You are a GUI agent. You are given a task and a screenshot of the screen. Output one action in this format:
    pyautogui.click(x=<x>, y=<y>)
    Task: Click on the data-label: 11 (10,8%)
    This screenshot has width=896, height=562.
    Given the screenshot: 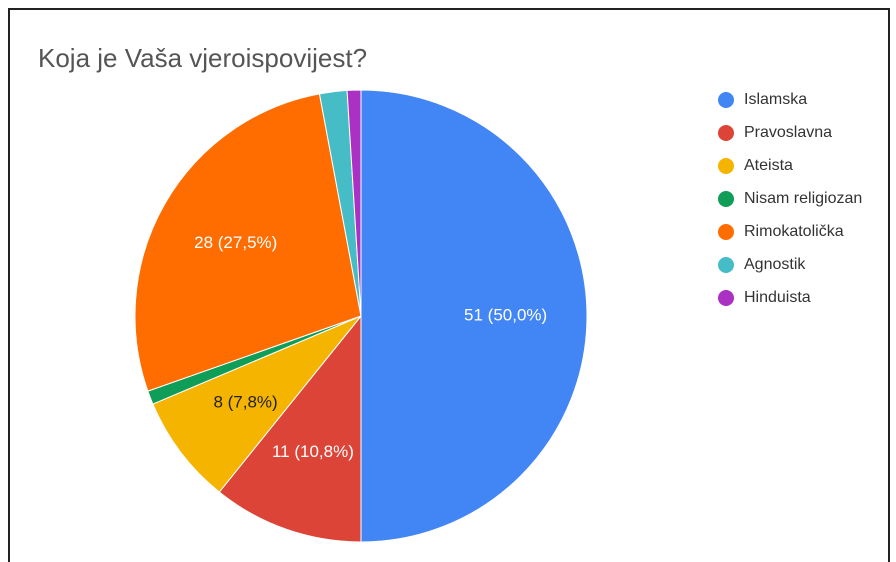 What is the action you would take?
    pyautogui.click(x=313, y=451)
    